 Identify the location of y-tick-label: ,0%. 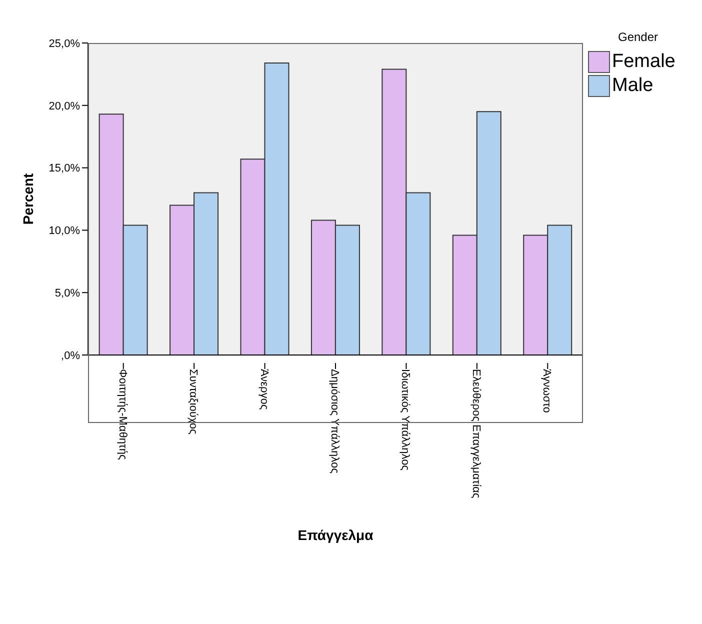
(70, 356).